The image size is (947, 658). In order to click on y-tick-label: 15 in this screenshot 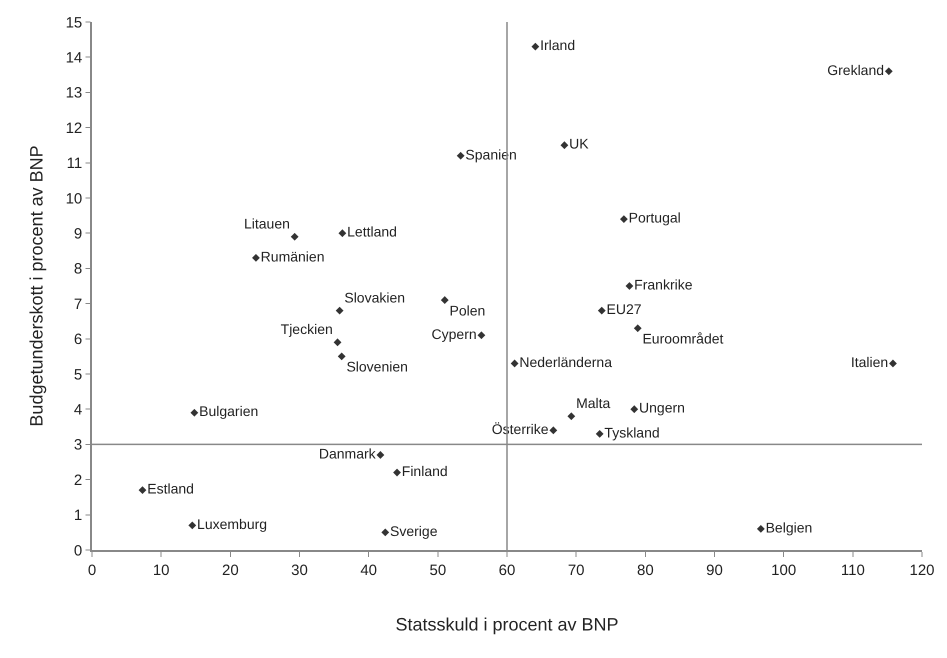, I will do `click(74, 23)`.